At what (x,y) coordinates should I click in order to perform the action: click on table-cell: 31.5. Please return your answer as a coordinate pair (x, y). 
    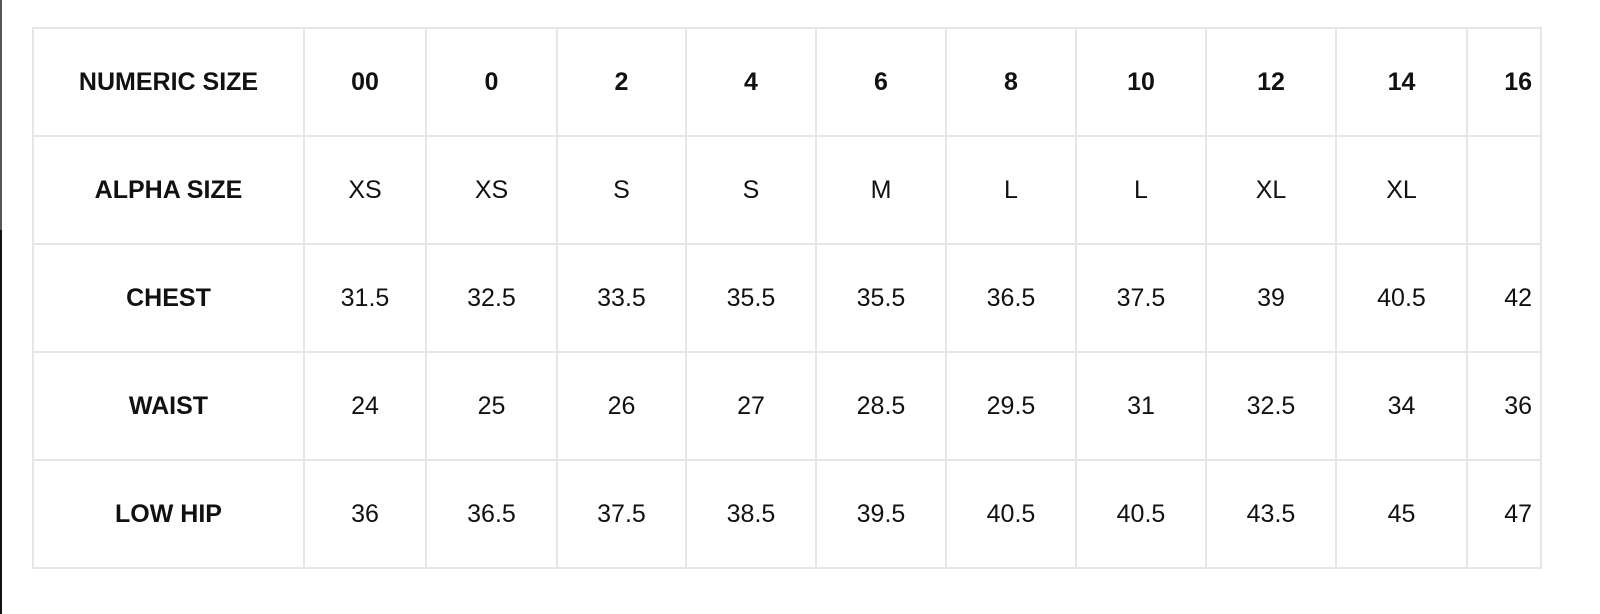
    Looking at the image, I should click on (365, 298).